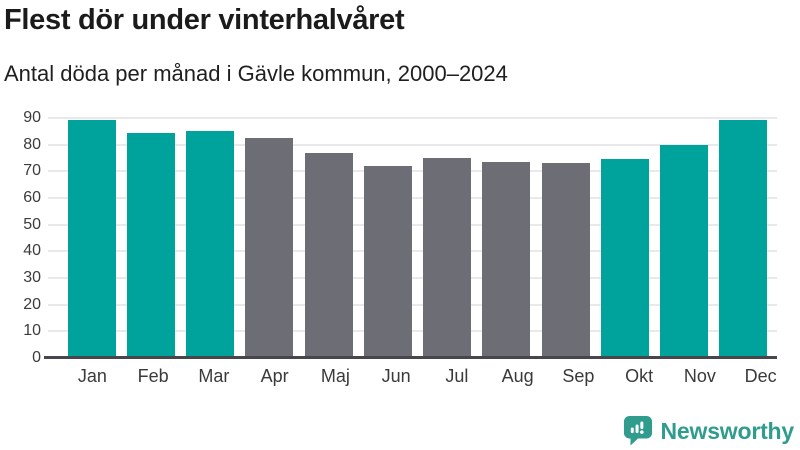 This screenshot has width=800, height=450. What do you see at coordinates (32, 197) in the screenshot?
I see `y-axis-label: 60` at bounding box center [32, 197].